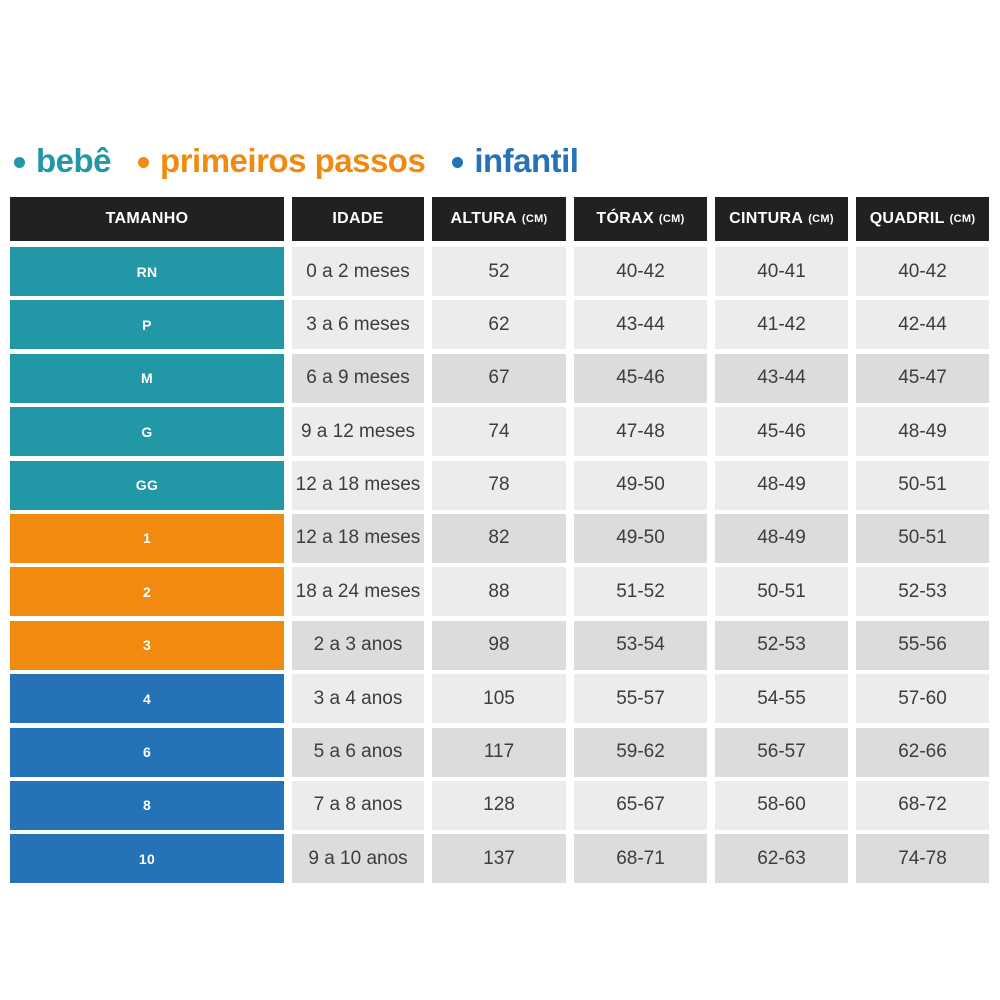 This screenshot has width=1000, height=1000. What do you see at coordinates (640, 271) in the screenshot?
I see `torax-cell: 40-42` at bounding box center [640, 271].